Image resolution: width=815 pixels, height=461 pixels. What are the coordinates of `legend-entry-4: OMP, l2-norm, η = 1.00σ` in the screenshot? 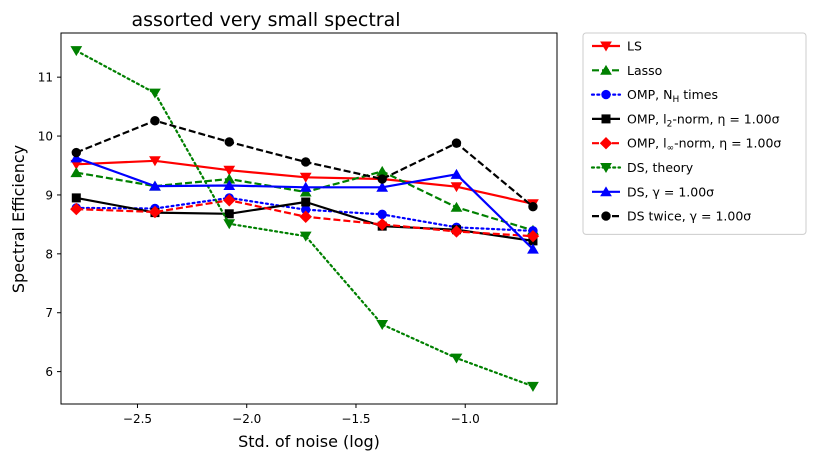 It's located at (686, 120).